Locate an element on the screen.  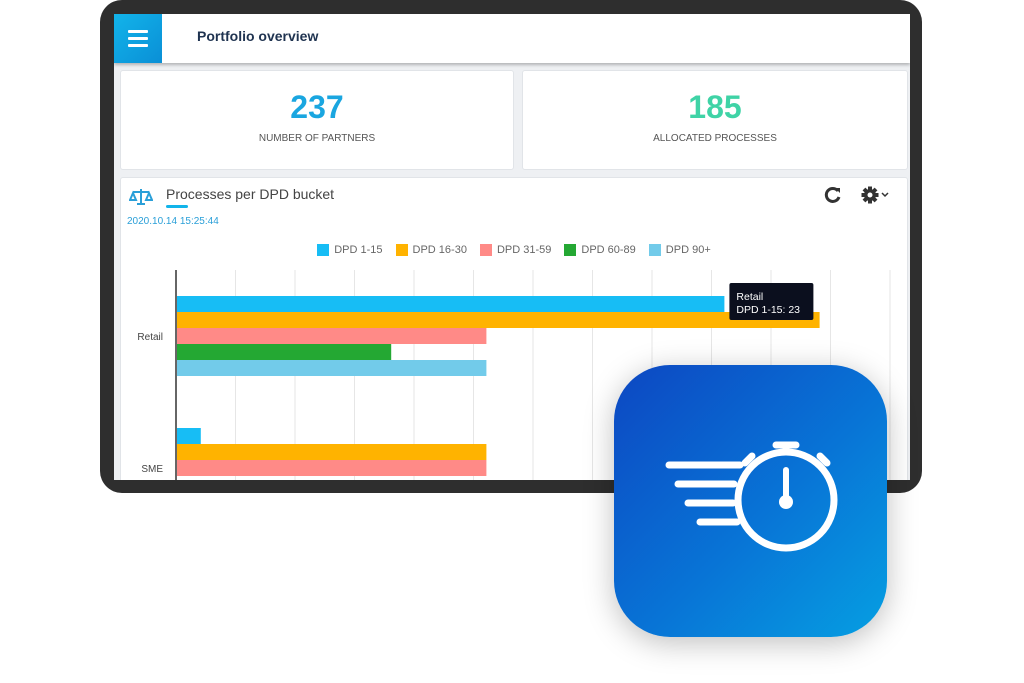
tooltip-value: DPD 1-15: 23 is located at coordinates (768, 310).